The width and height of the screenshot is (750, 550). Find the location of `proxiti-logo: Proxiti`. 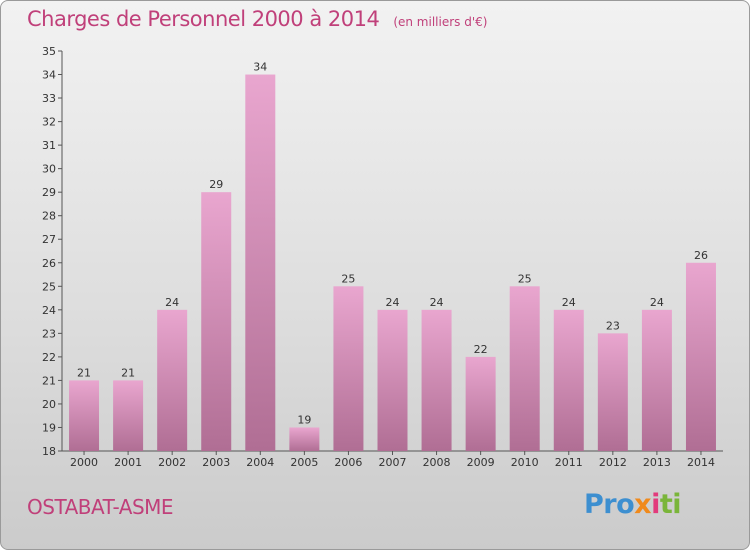

proxiti-logo: Proxiti is located at coordinates (633, 504).